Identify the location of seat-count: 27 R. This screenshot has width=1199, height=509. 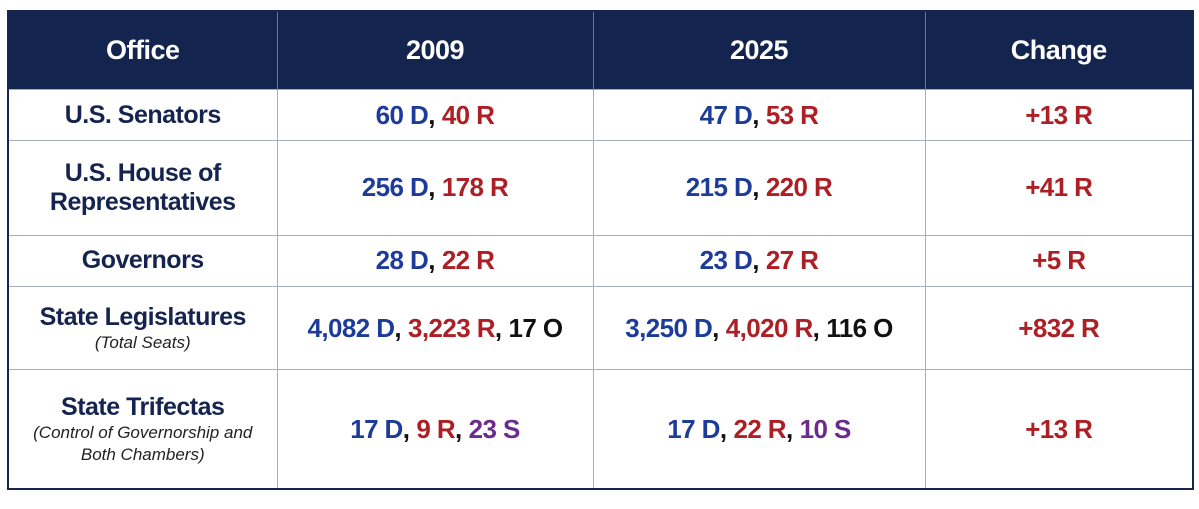
(792, 260).